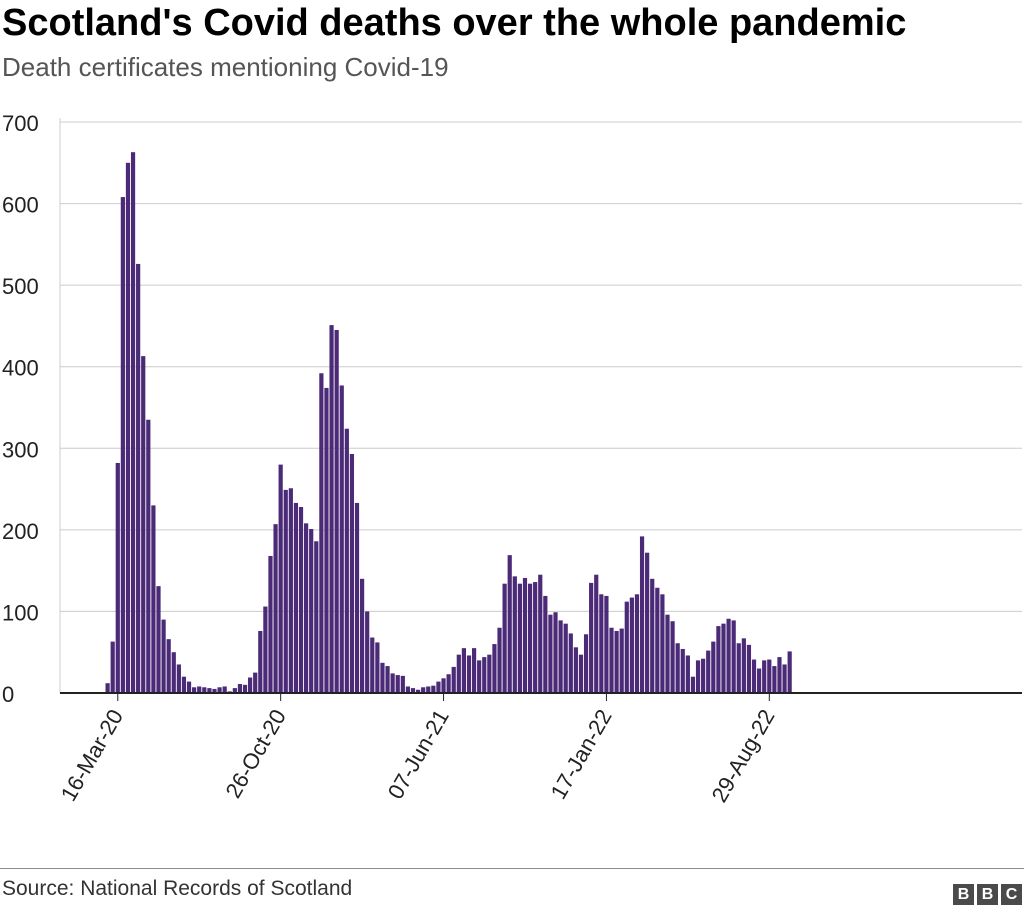 Image resolution: width=1024 pixels, height=913 pixels. I want to click on y-tick-label: 100, so click(20, 612).